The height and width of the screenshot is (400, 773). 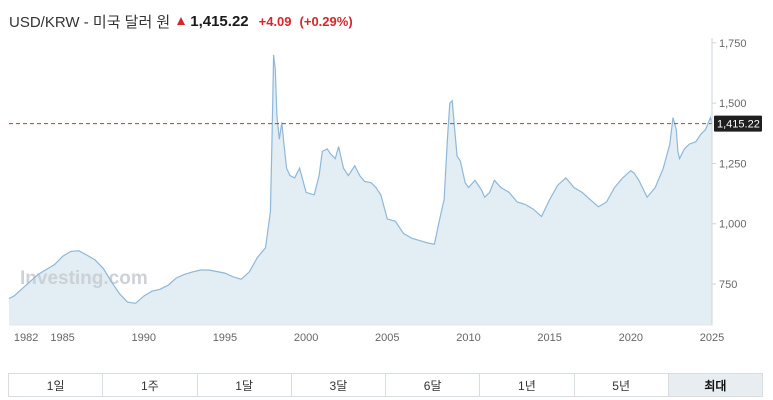 What do you see at coordinates (736, 181) in the screenshot?
I see `y-axis: 750 1,000 1,250 1,500 1,750 1,415.22` at bounding box center [736, 181].